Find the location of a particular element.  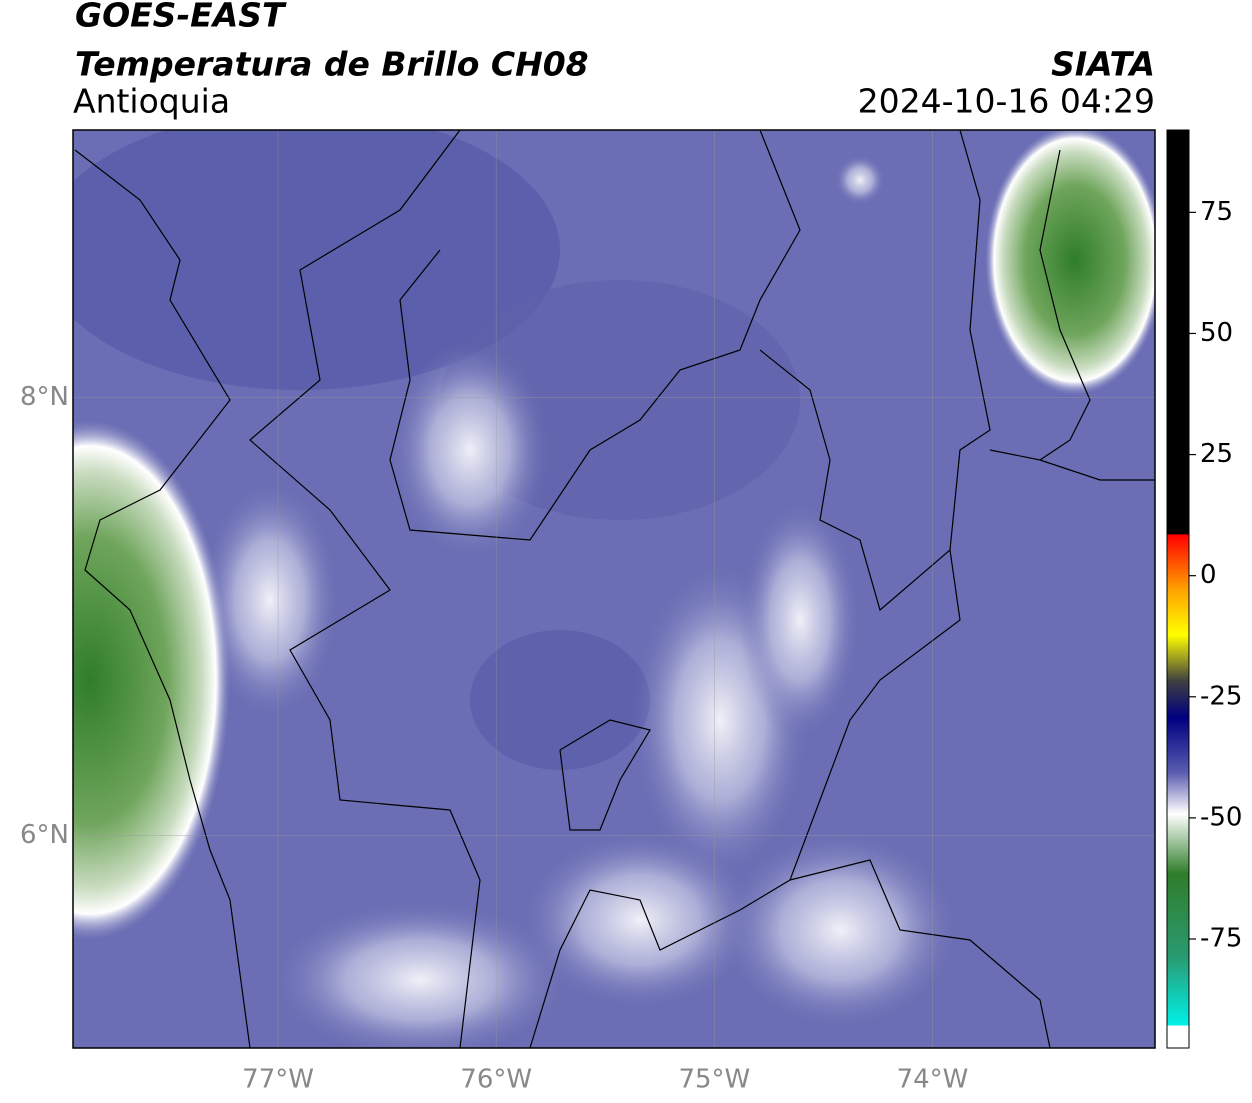

lat-tick-label: 6°N is located at coordinates (44, 835).